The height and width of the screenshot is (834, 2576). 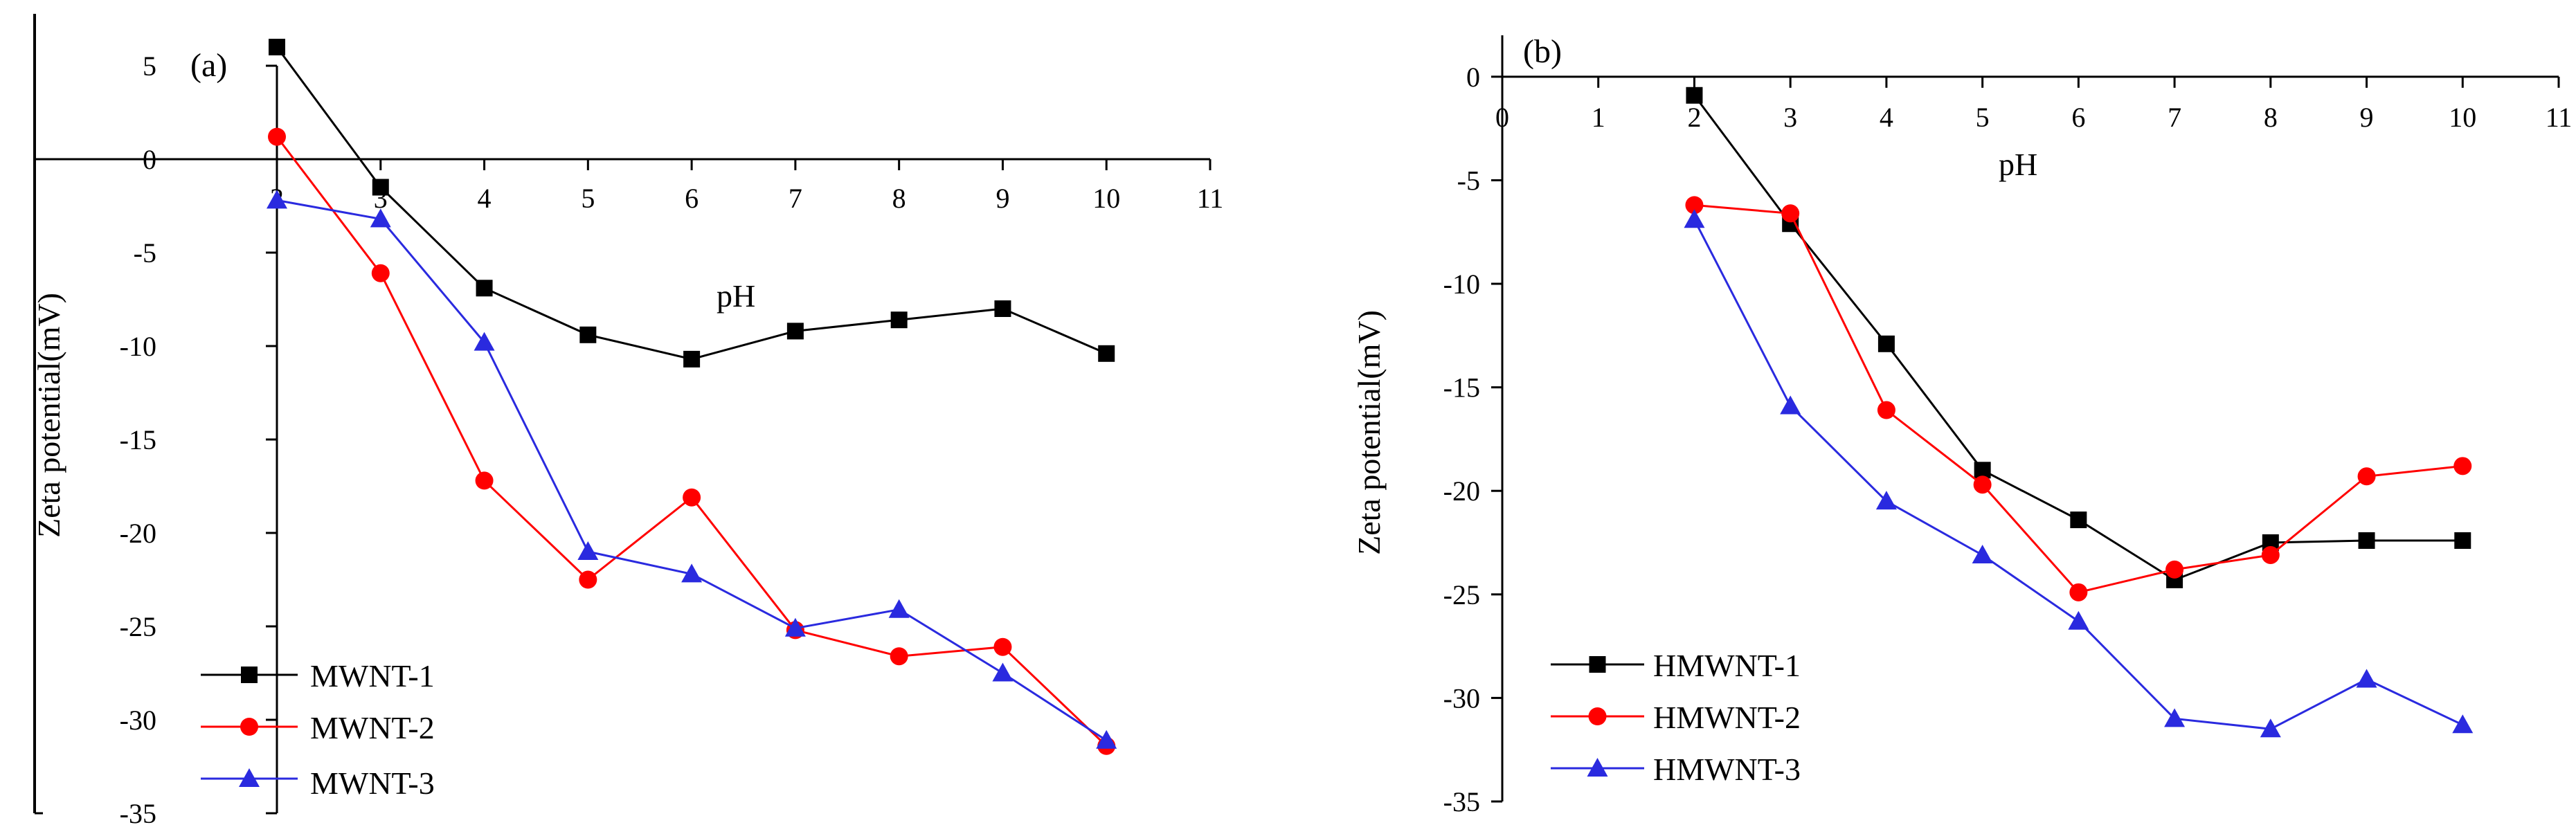 What do you see at coordinates (138, 346) in the screenshot?
I see `y-tick-label-a--10: -10` at bounding box center [138, 346].